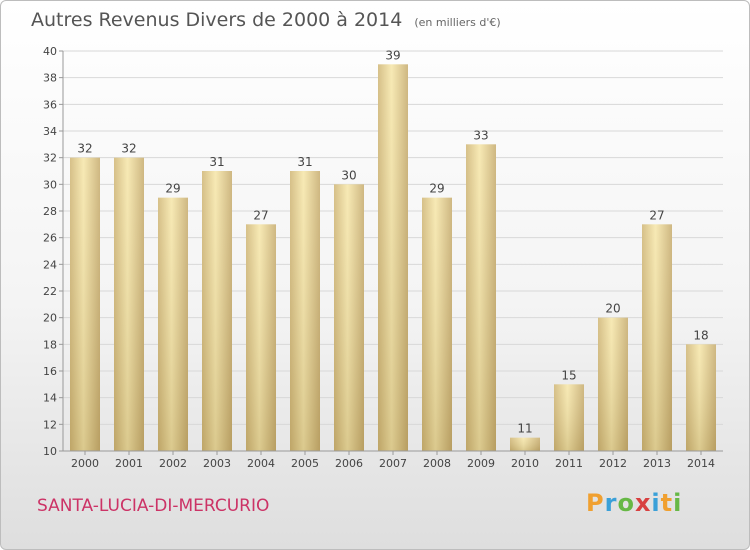 The height and width of the screenshot is (550, 750). Describe the element at coordinates (437, 463) in the screenshot. I see `x-tick-label: 2008` at that location.